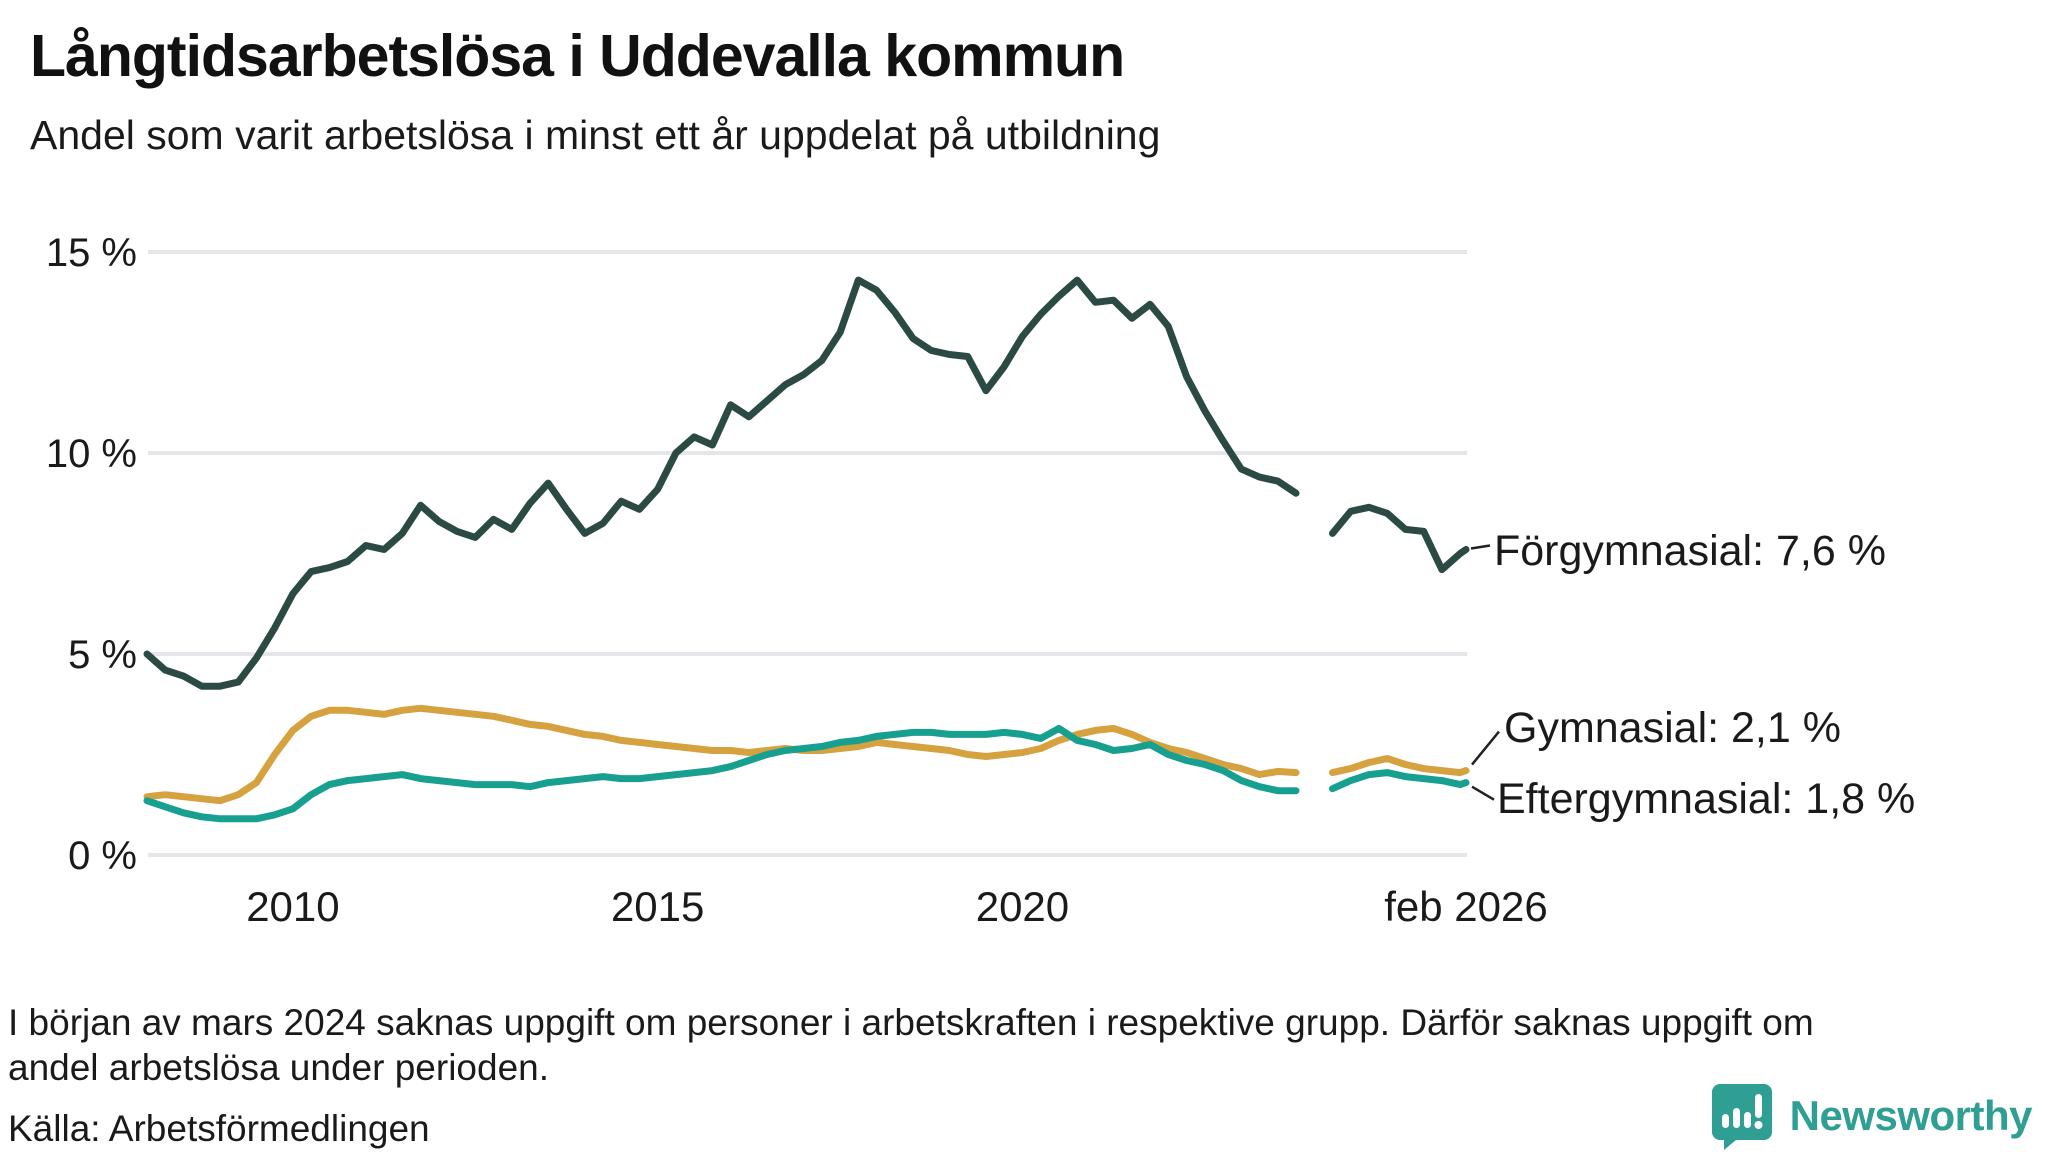 This screenshot has height=1152, width=2048. What do you see at coordinates (1706, 799) in the screenshot?
I see `series-label-eftergymnasial: Eftergymnasial: 1,8 %` at bounding box center [1706, 799].